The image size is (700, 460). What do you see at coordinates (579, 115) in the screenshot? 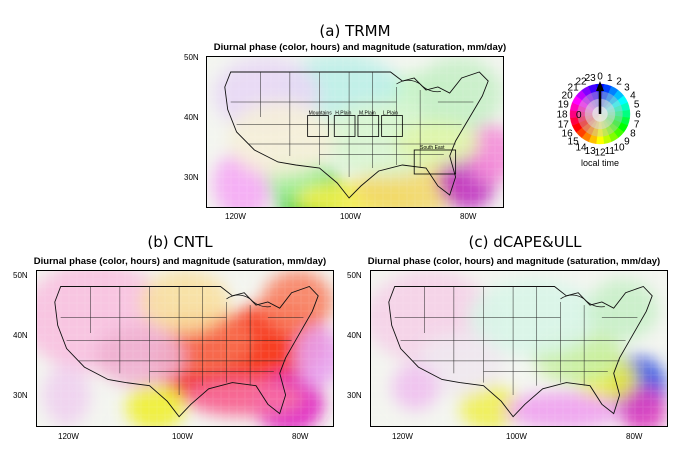
I see `wheel-center-label: 0` at bounding box center [579, 115].